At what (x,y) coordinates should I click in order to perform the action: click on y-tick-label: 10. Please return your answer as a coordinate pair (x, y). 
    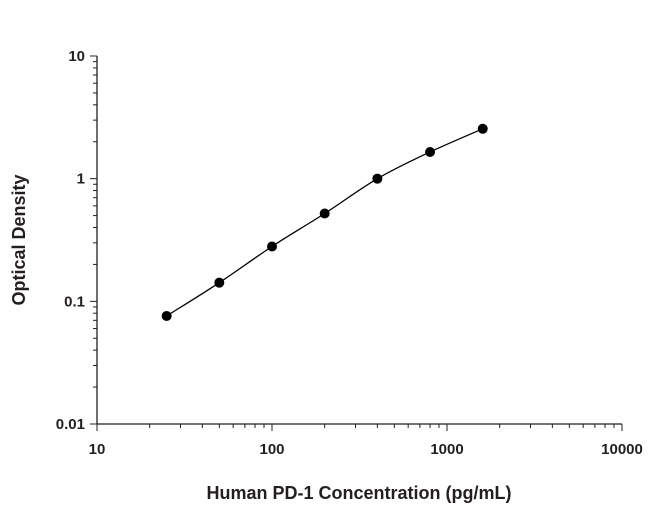
    Looking at the image, I should click on (76, 56).